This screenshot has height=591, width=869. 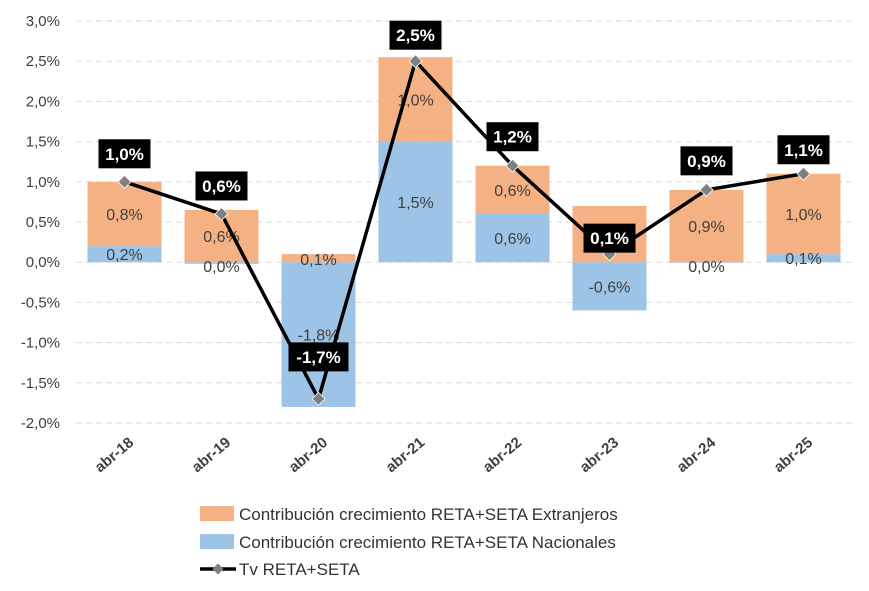 I want to click on x-tick-label: abr-21, so click(x=405, y=455).